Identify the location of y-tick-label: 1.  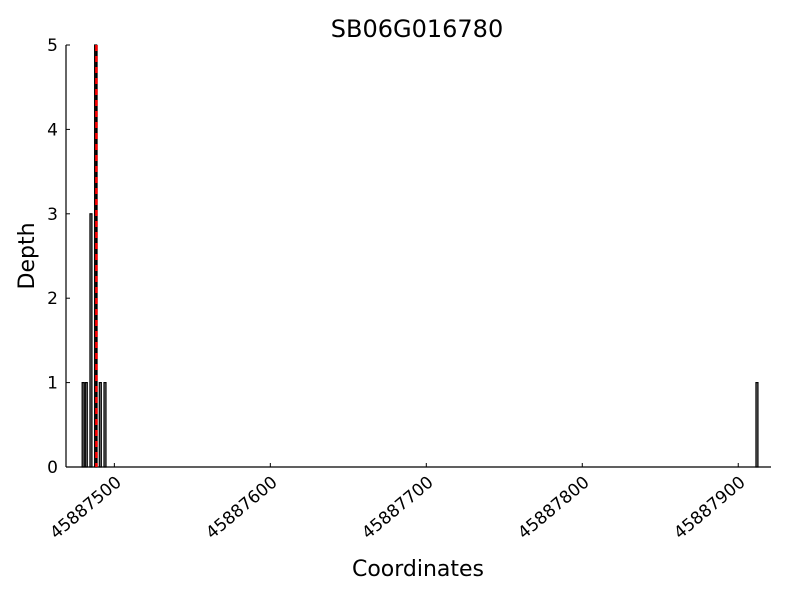
(52, 384).